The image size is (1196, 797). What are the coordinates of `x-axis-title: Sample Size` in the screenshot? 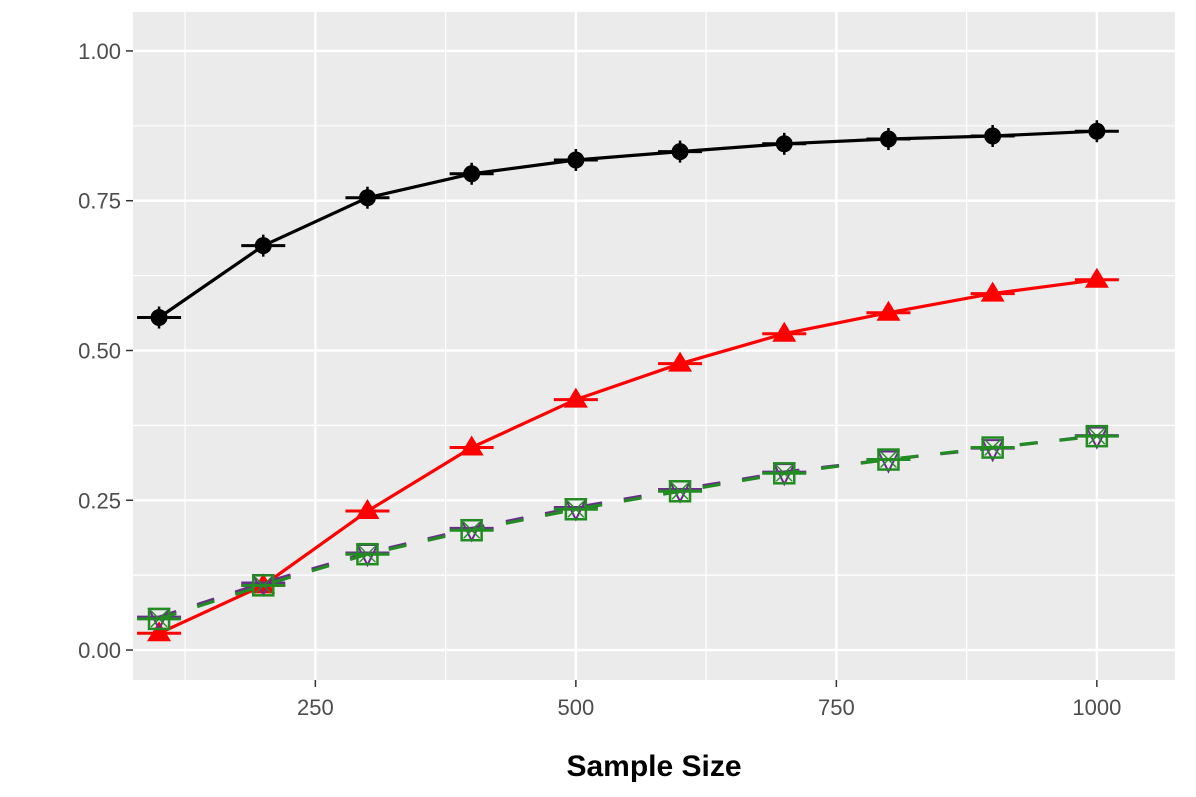 It's located at (653, 766).